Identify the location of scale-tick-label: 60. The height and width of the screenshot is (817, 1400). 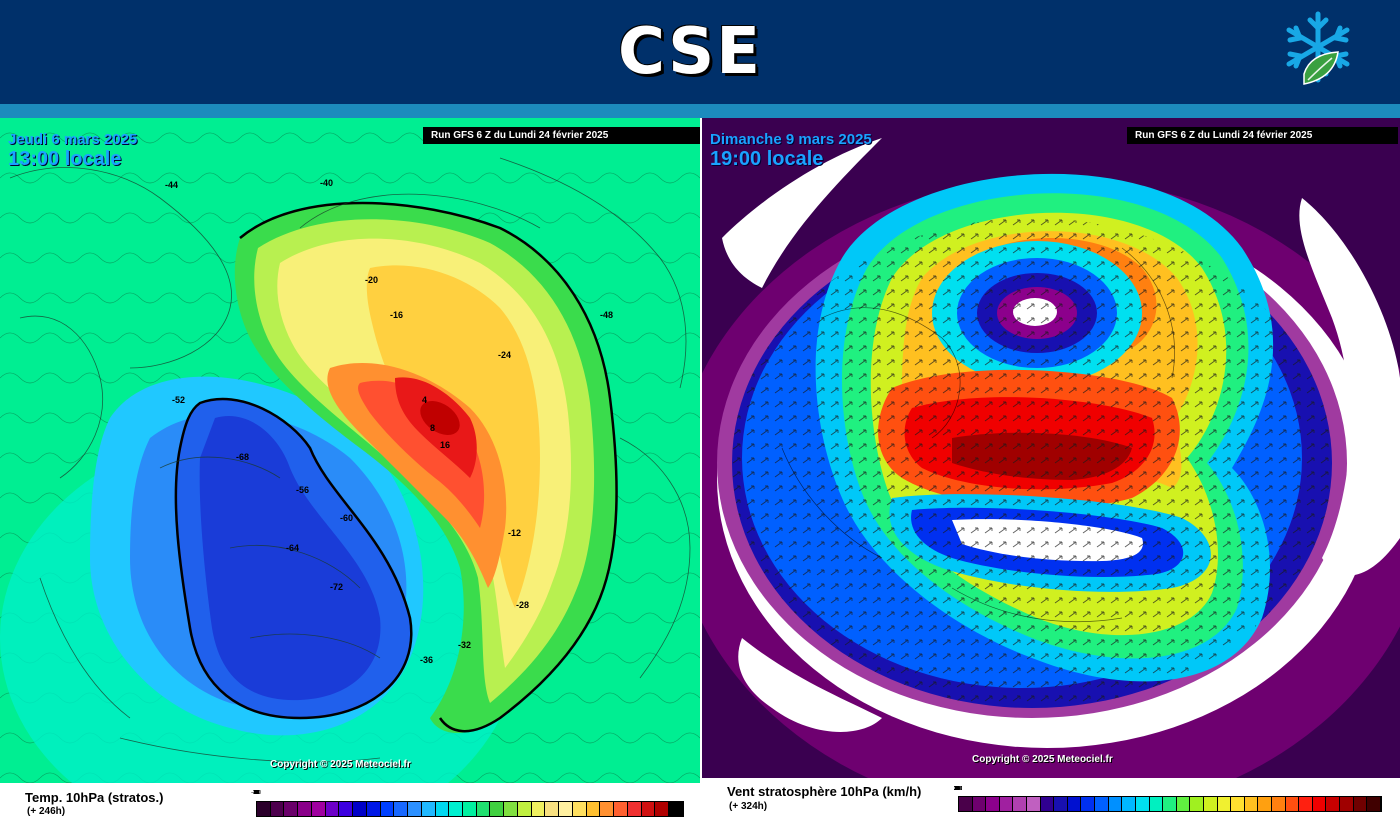
(958, 789).